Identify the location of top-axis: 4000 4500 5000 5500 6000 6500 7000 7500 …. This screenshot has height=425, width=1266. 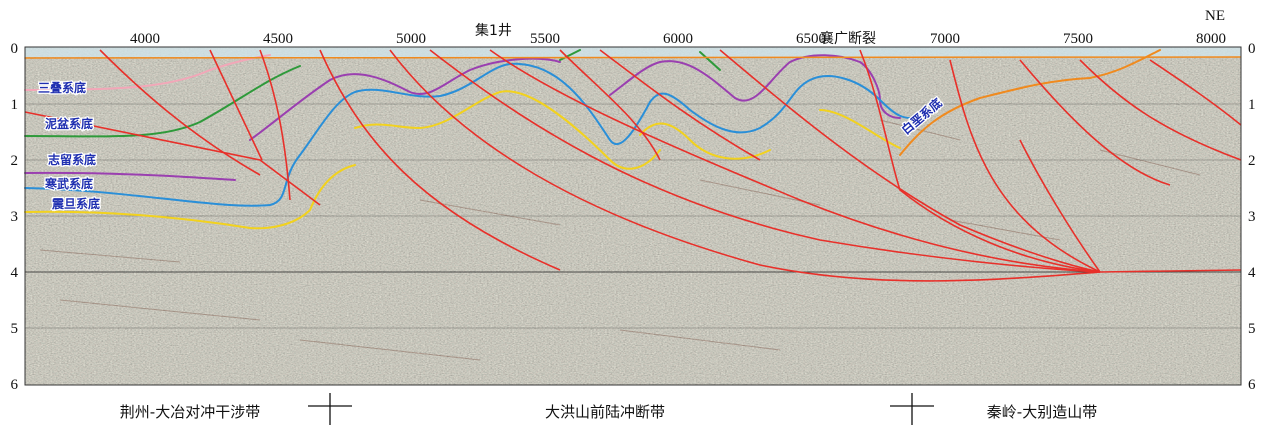
(678, 27).